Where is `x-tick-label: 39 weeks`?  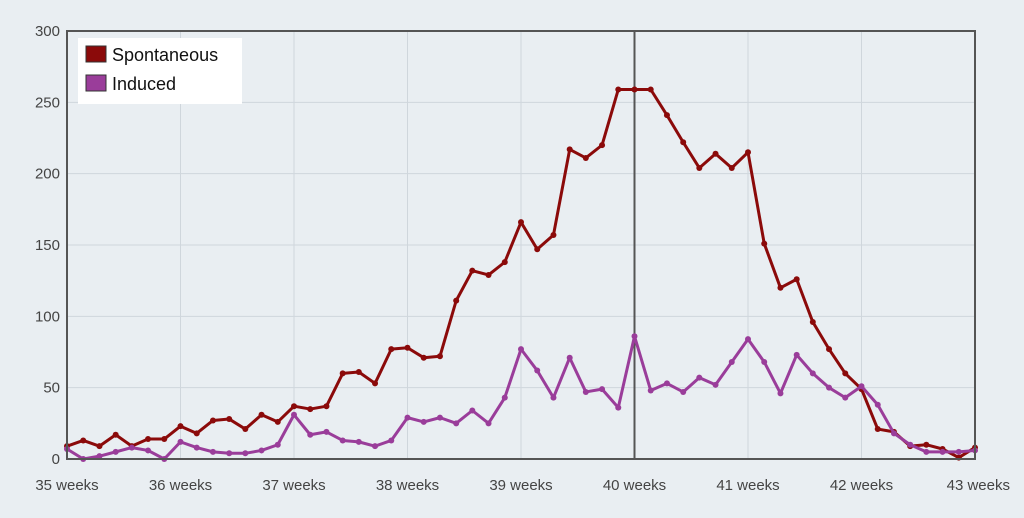
x-tick-label: 39 weeks is located at coordinates (520, 485).